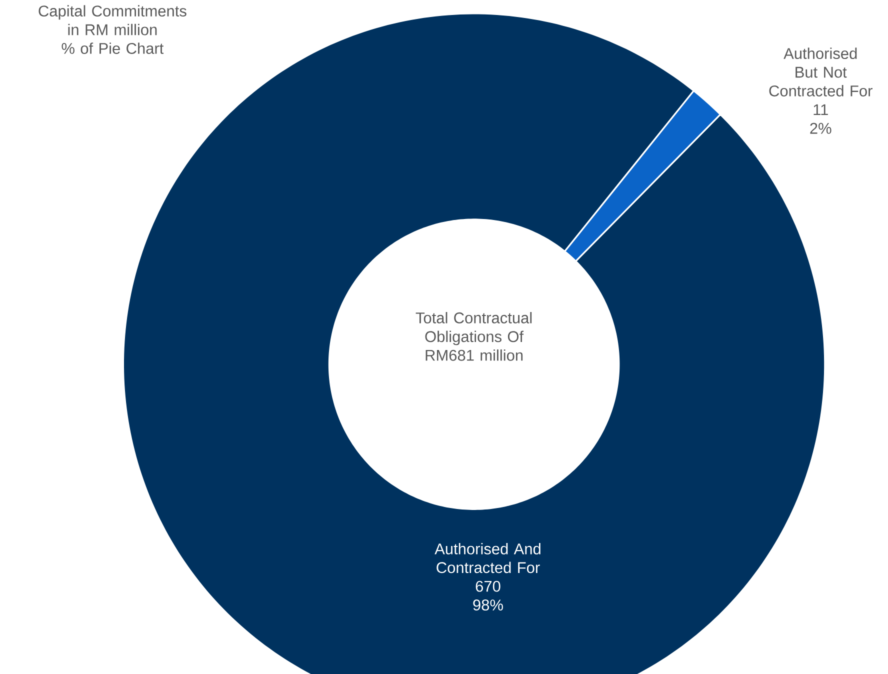 This screenshot has height=674, width=888. I want to click on text: % of Pie Chart, so click(113, 48).